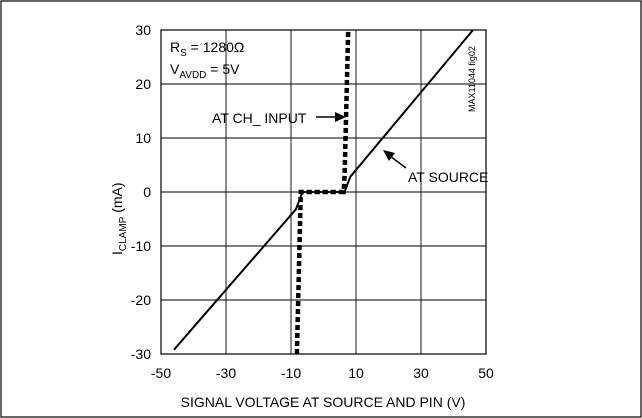 Image resolution: width=642 pixels, height=418 pixels. Describe the element at coordinates (322, 373) in the screenshot. I see `x-axis-ticks: -50 -30 -10 10 30 50` at that location.